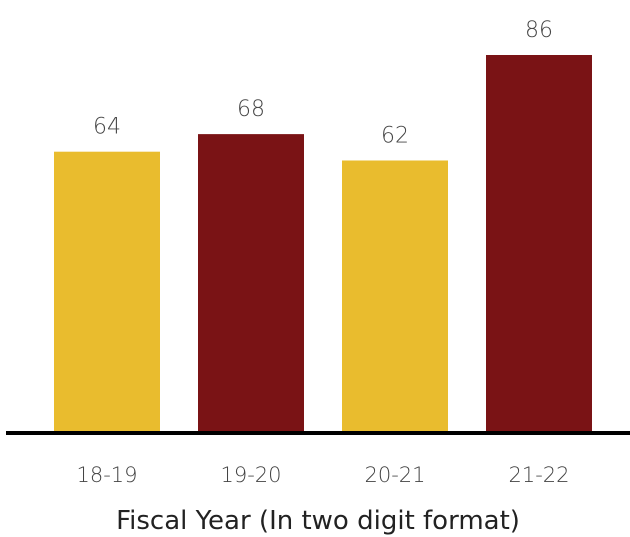 Image resolution: width=630 pixels, height=537 pixels. I want to click on x-tick-label-20-21: 20-21, so click(394, 475).